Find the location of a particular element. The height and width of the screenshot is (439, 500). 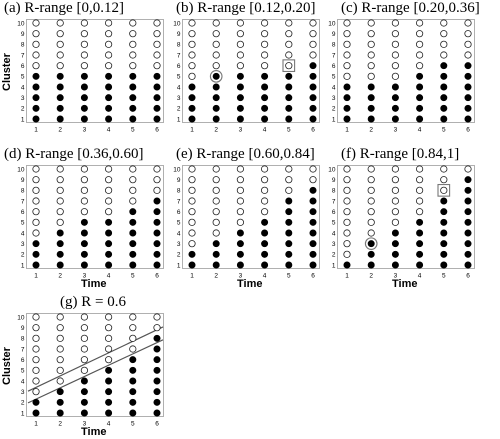

y-tick-label: 5 is located at coordinates (179, 77).